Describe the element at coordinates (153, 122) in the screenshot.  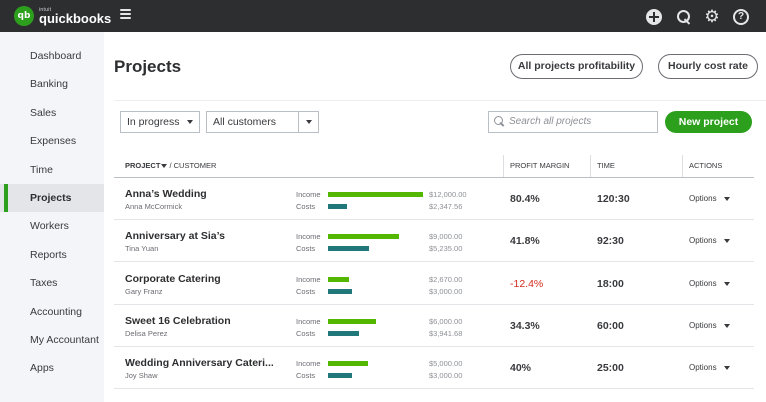
I see `status-filter-value: In progress` at that location.